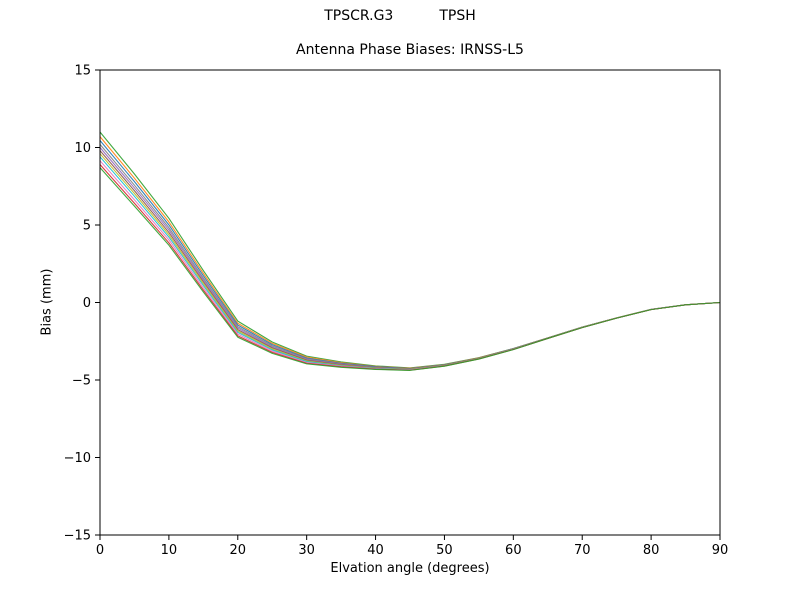  What do you see at coordinates (82, 71) in the screenshot?
I see `y-tick-label: 15` at bounding box center [82, 71].